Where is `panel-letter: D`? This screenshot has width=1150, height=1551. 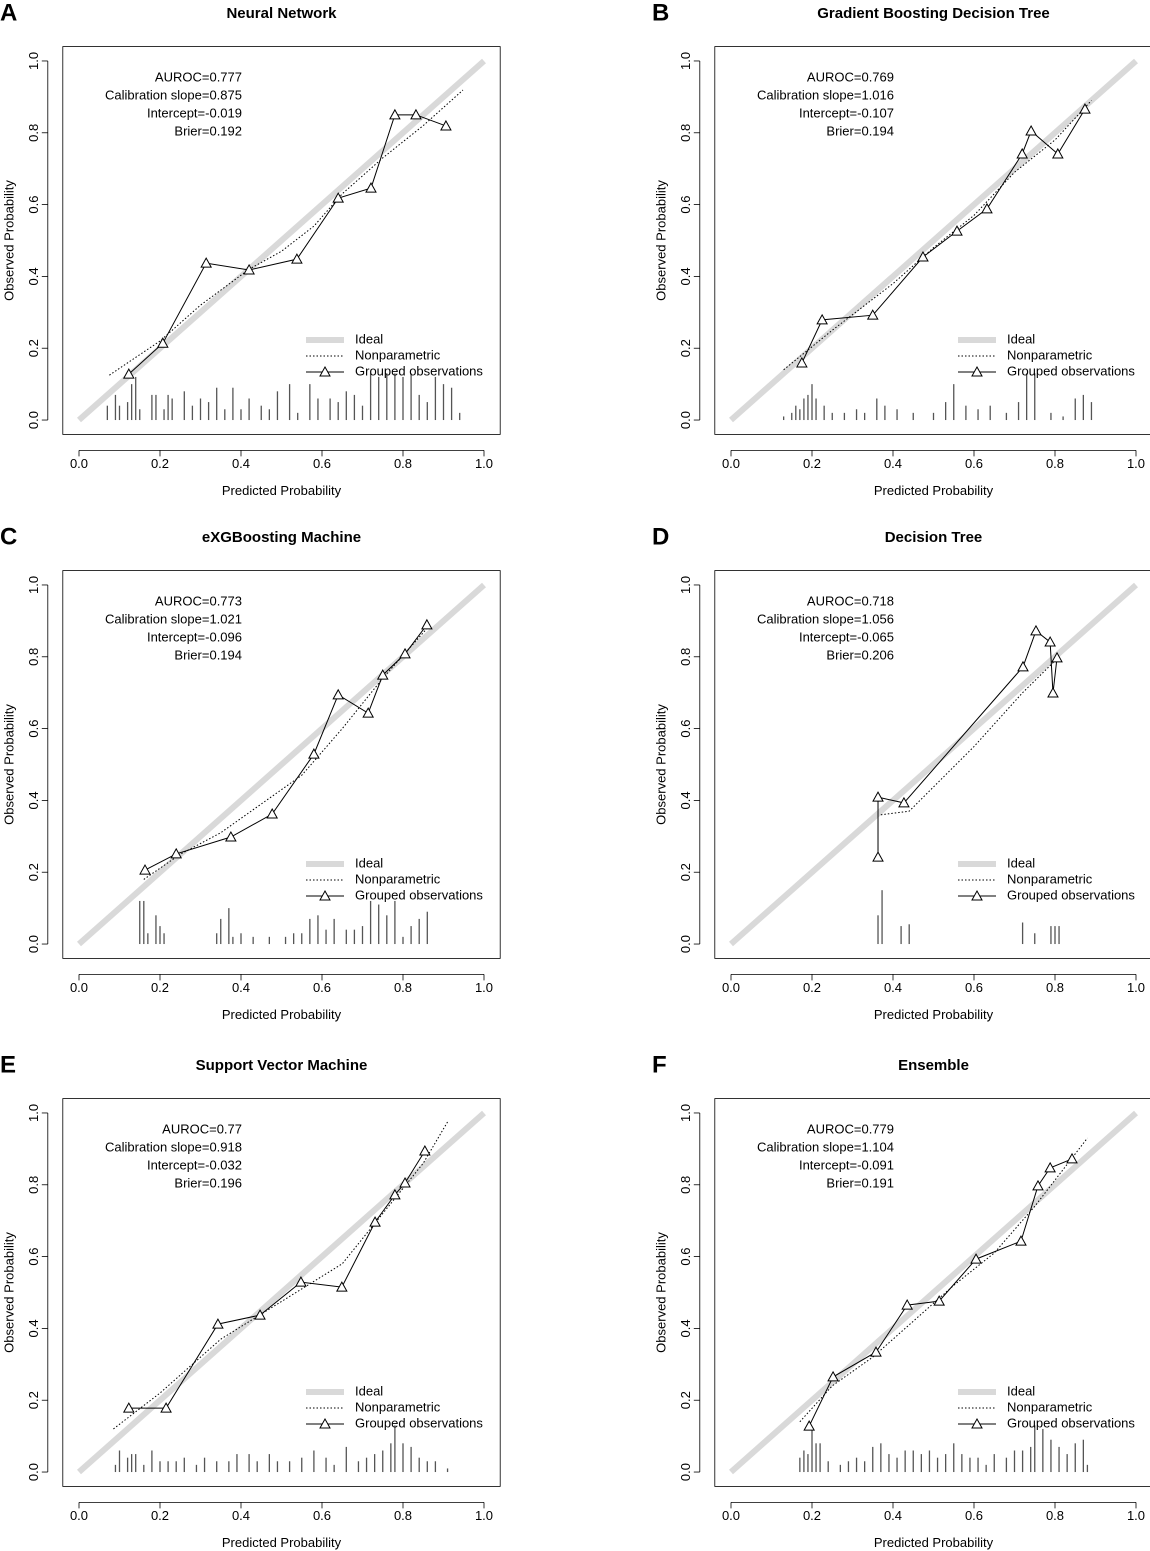
panel-letter: D is located at coordinates (660, 536).